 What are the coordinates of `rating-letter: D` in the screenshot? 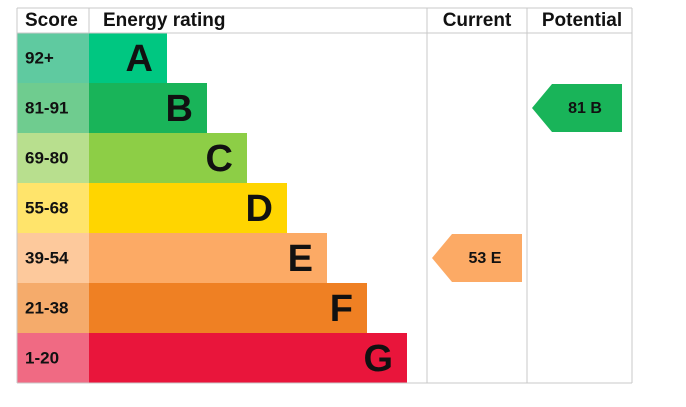 It's located at (259, 209).